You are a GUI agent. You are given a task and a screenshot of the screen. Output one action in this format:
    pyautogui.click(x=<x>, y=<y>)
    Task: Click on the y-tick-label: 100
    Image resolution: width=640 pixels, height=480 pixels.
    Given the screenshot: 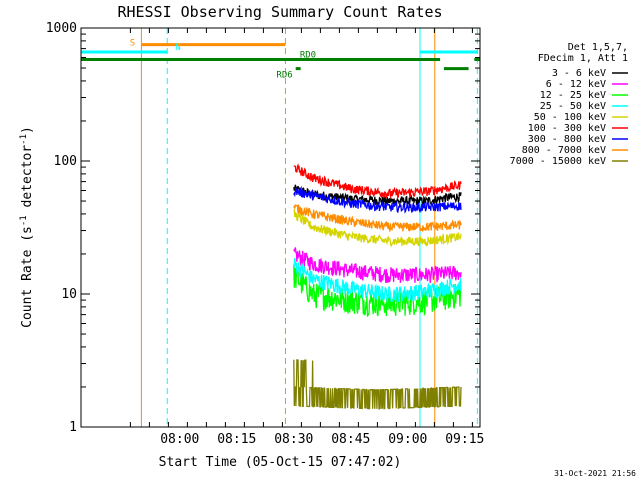 What is the action you would take?
    pyautogui.click(x=65, y=161)
    